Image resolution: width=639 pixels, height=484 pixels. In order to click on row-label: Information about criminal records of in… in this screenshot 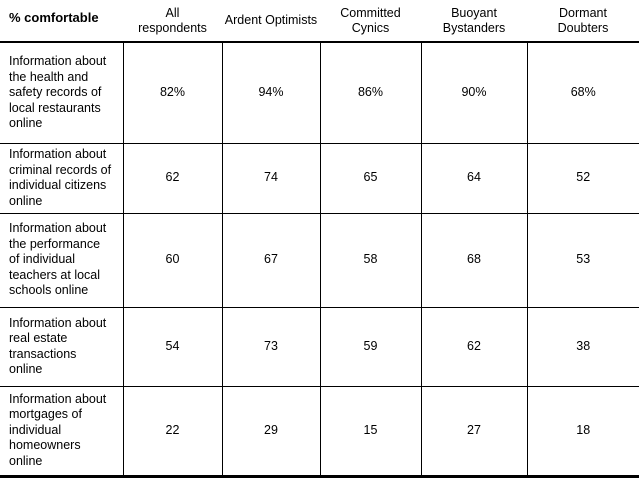, I will do `click(62, 178)`.